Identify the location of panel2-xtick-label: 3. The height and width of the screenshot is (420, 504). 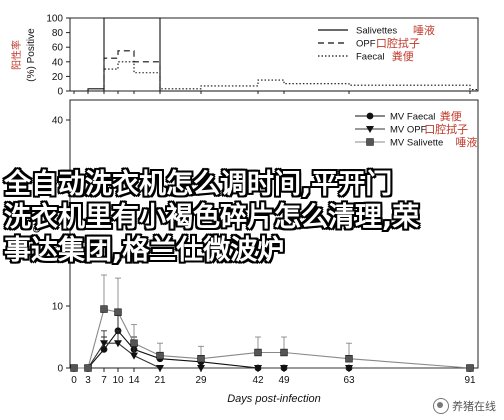
(88, 380).